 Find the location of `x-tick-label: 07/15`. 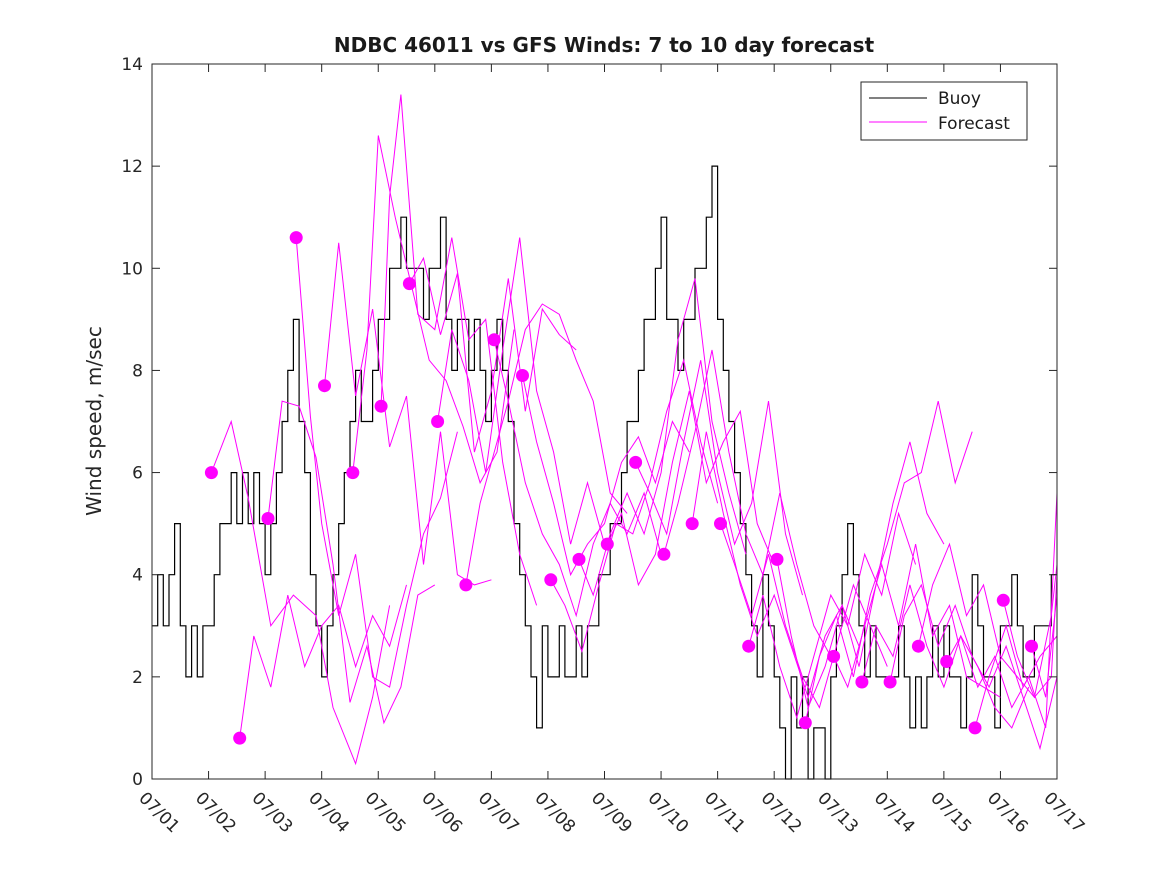

x-tick-label: 07/15 is located at coordinates (950, 812).